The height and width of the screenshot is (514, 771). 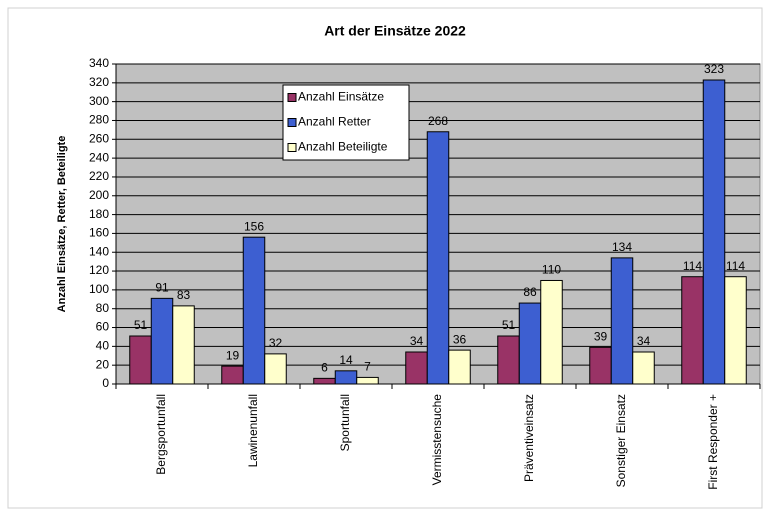 What do you see at coordinates (254, 226) in the screenshot?
I see `data-label: 156` at bounding box center [254, 226].